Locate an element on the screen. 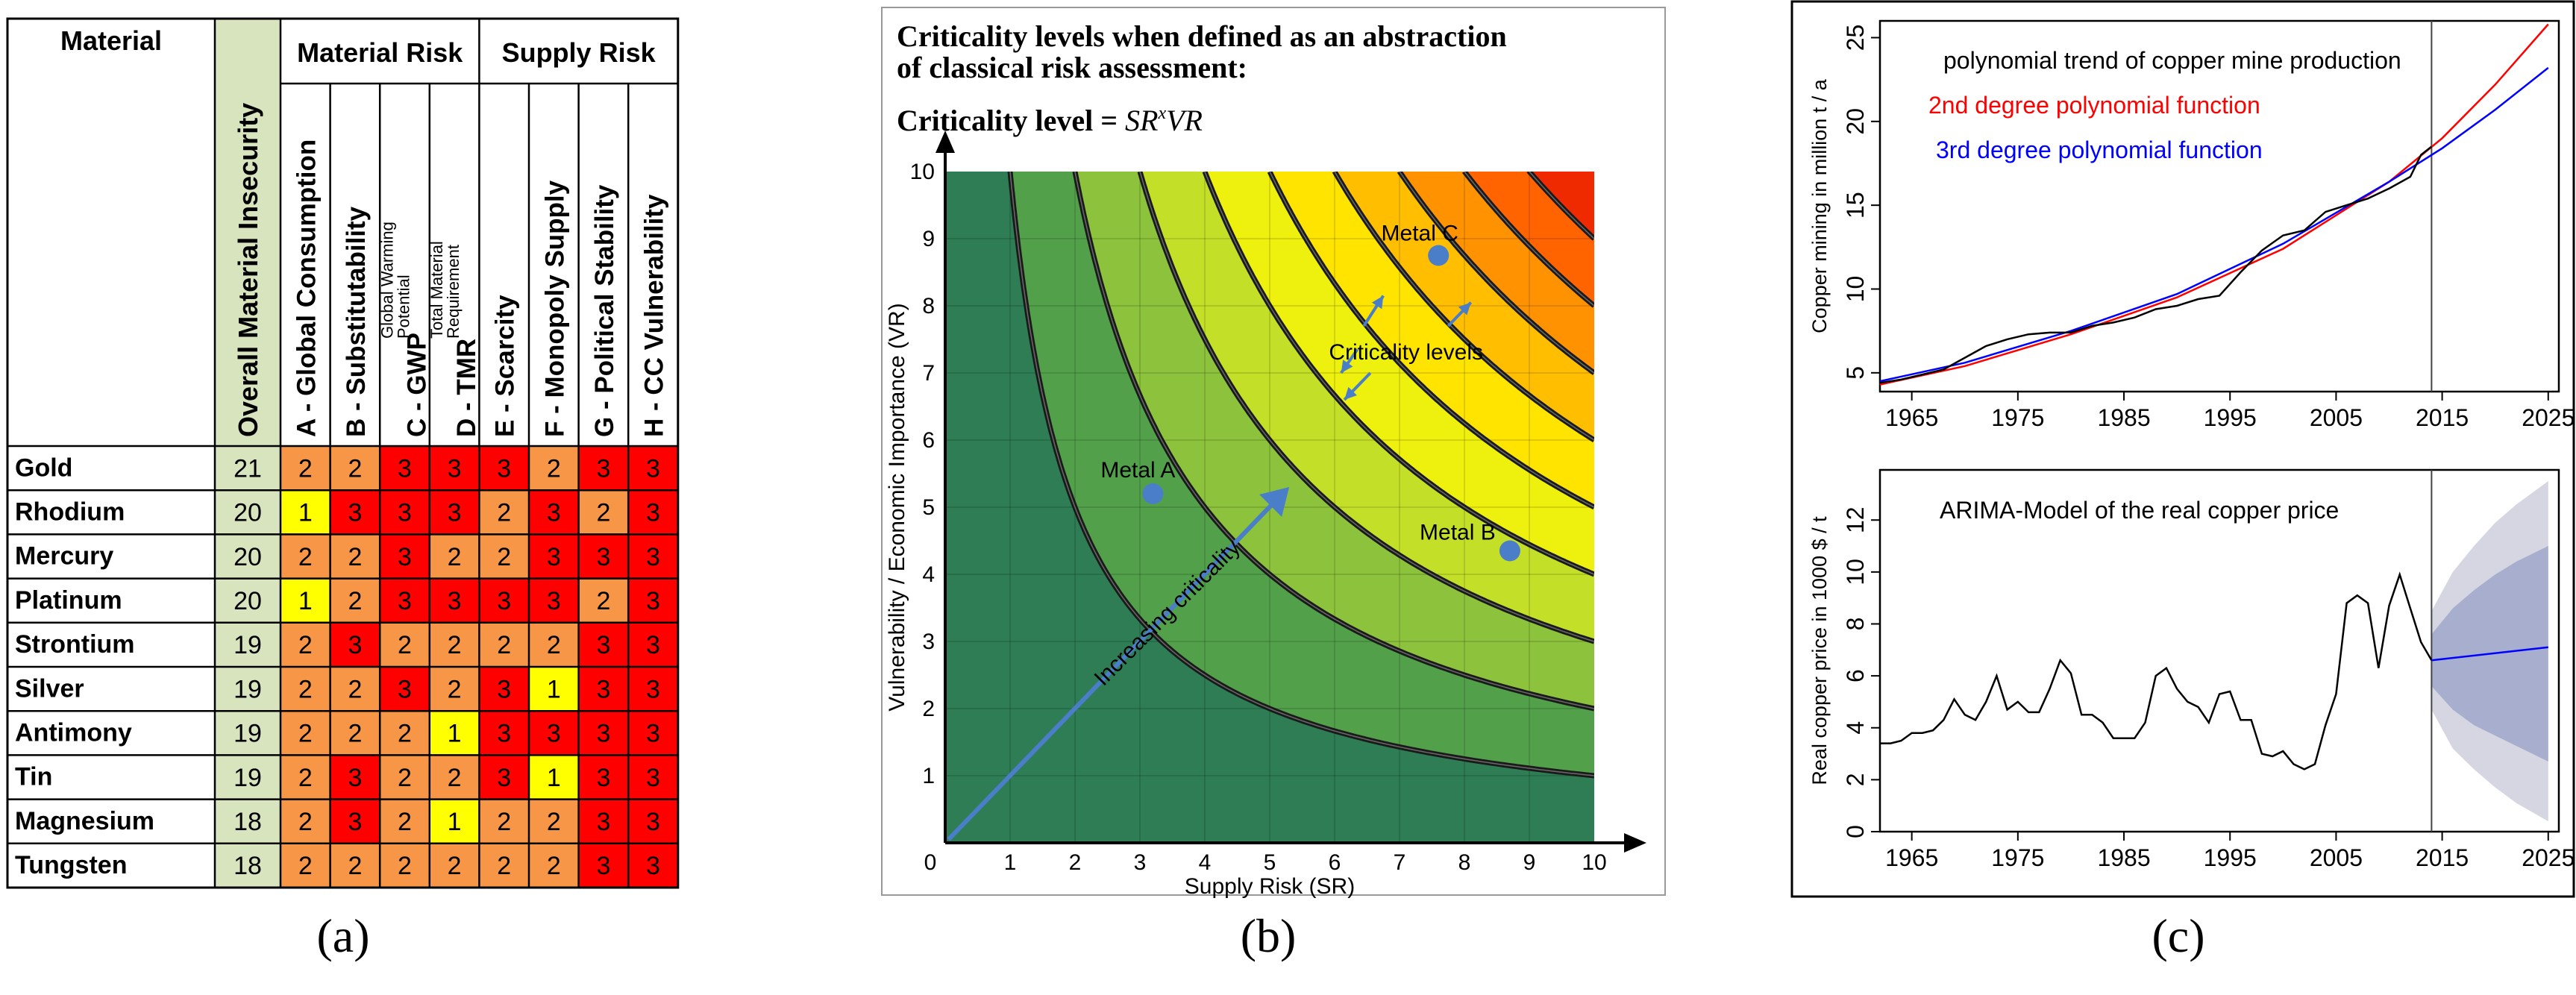 The width and height of the screenshot is (2576, 995). x-tick-label: 1985 is located at coordinates (2123, 857).